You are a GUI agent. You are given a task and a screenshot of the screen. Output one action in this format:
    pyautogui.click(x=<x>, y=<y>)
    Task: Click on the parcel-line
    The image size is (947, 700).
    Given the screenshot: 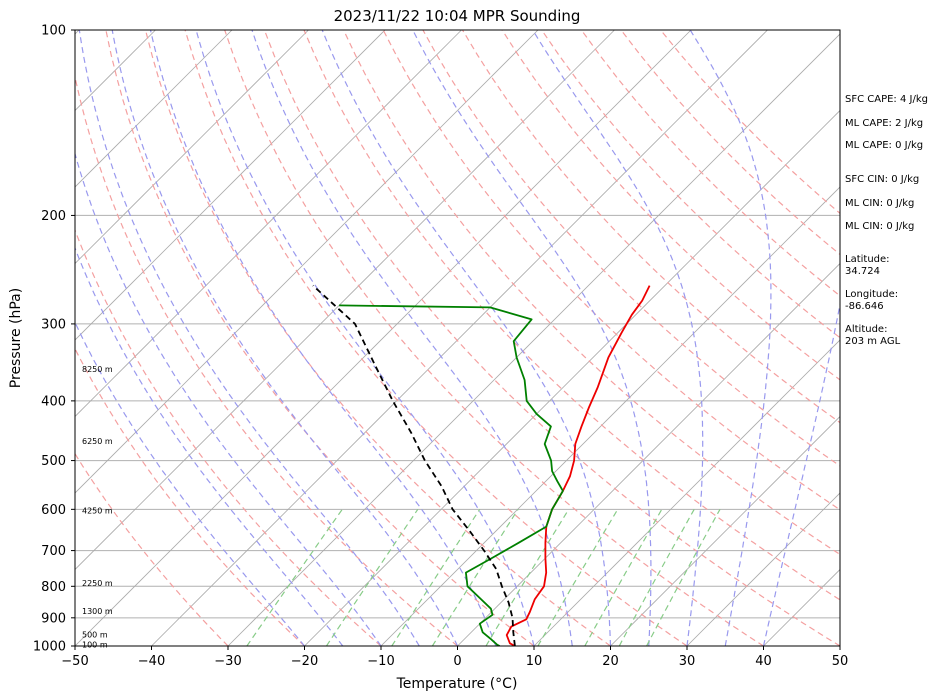 What is the action you would take?
    pyautogui.click(x=414, y=465)
    